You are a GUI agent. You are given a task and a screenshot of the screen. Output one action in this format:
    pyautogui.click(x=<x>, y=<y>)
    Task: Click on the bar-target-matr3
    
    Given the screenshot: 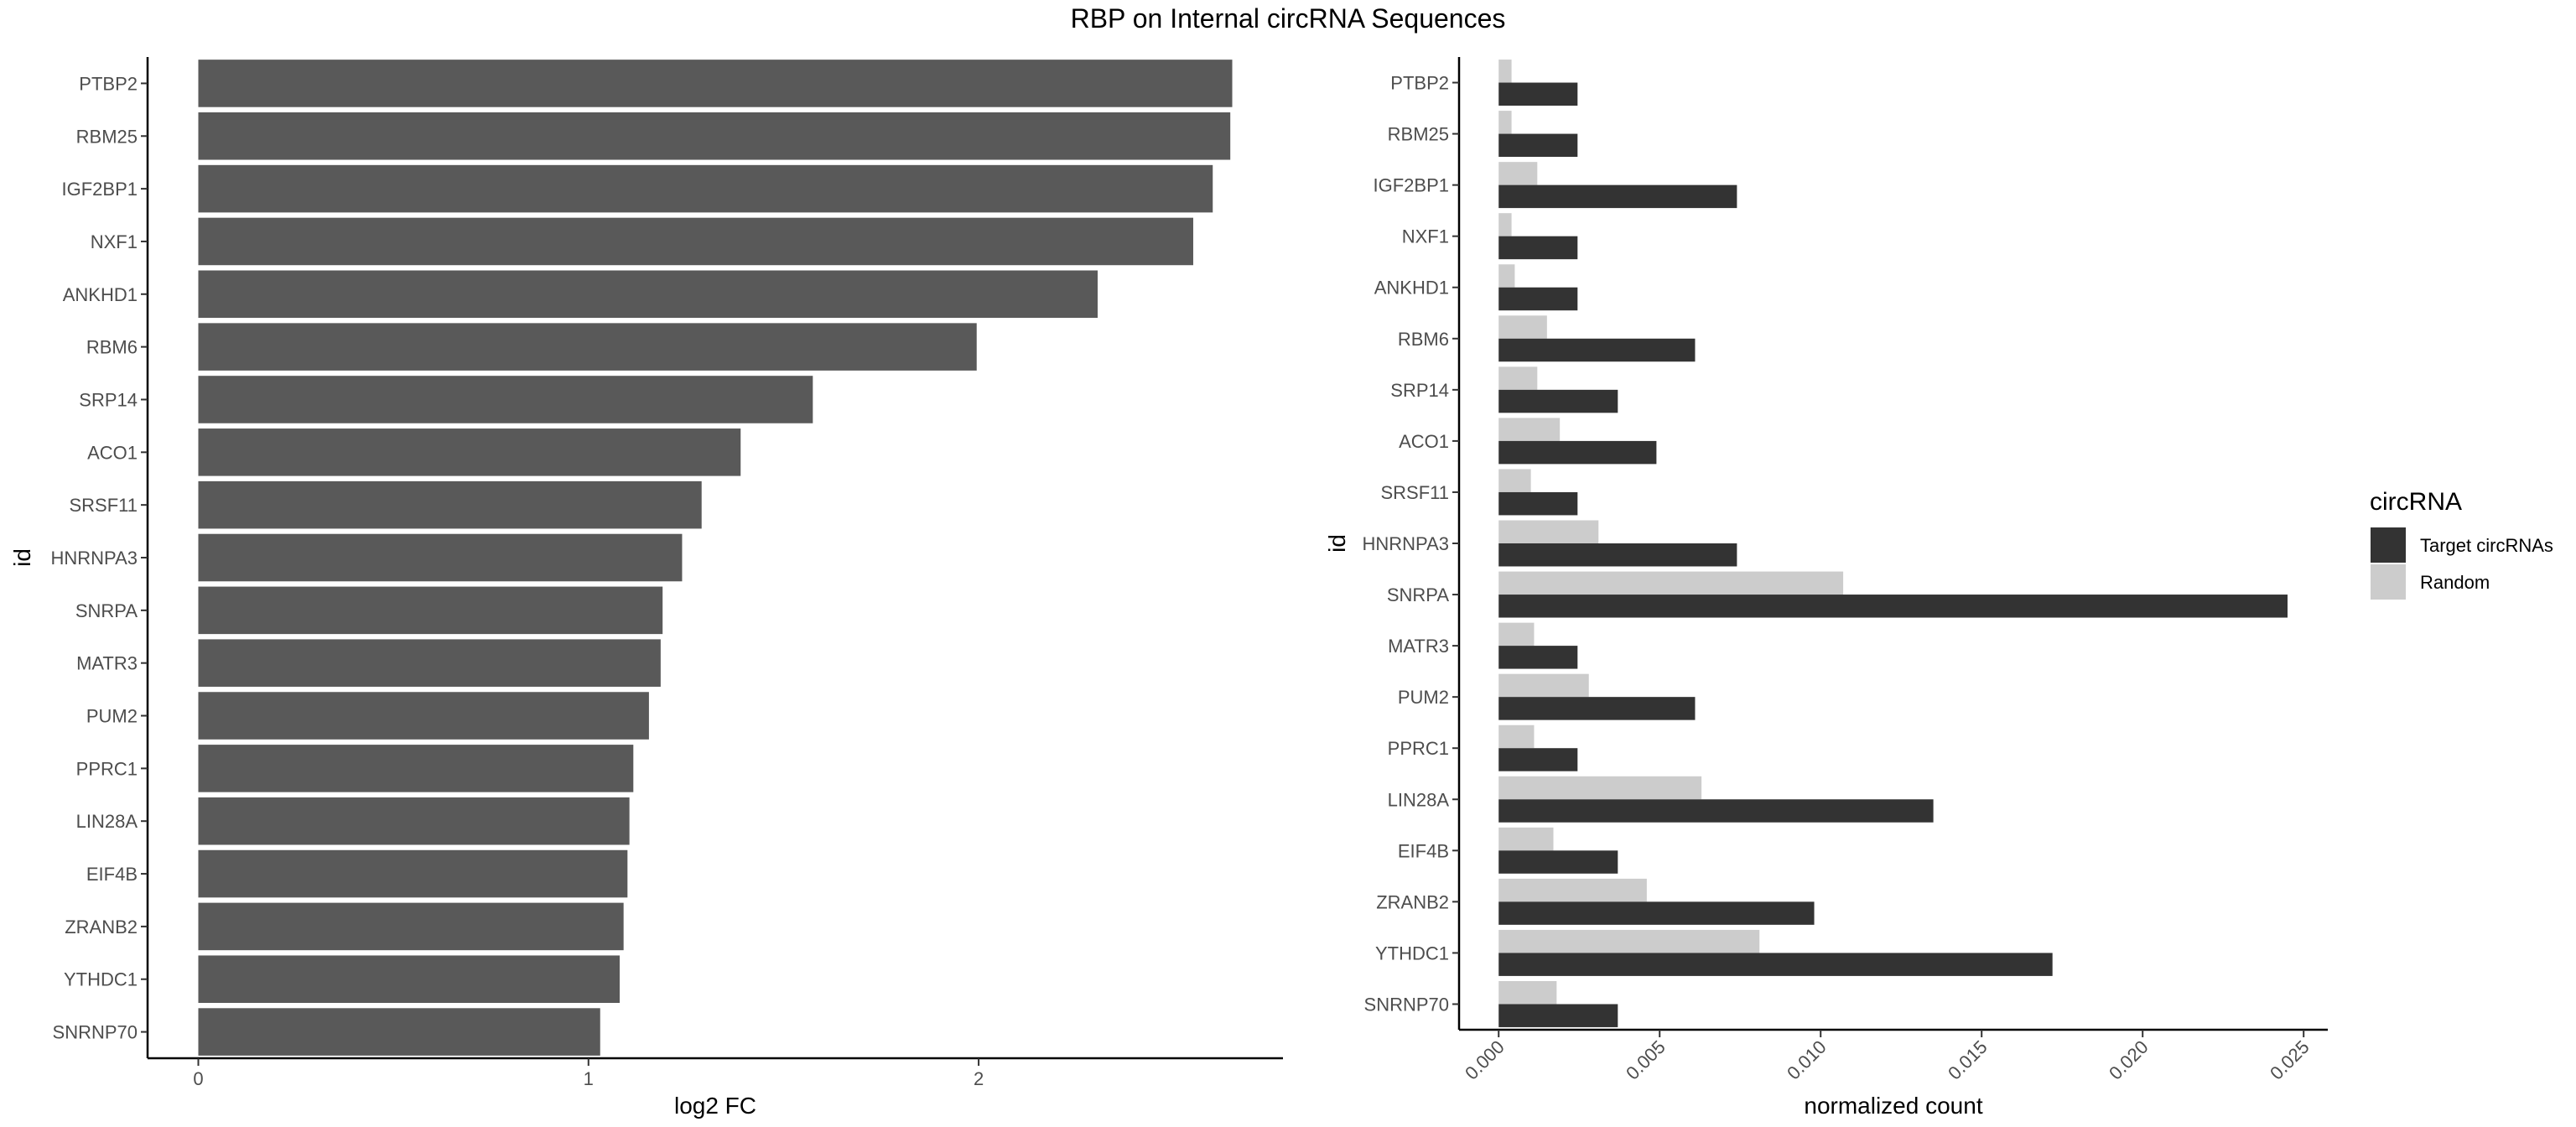 What is the action you would take?
    pyautogui.click(x=1538, y=657)
    